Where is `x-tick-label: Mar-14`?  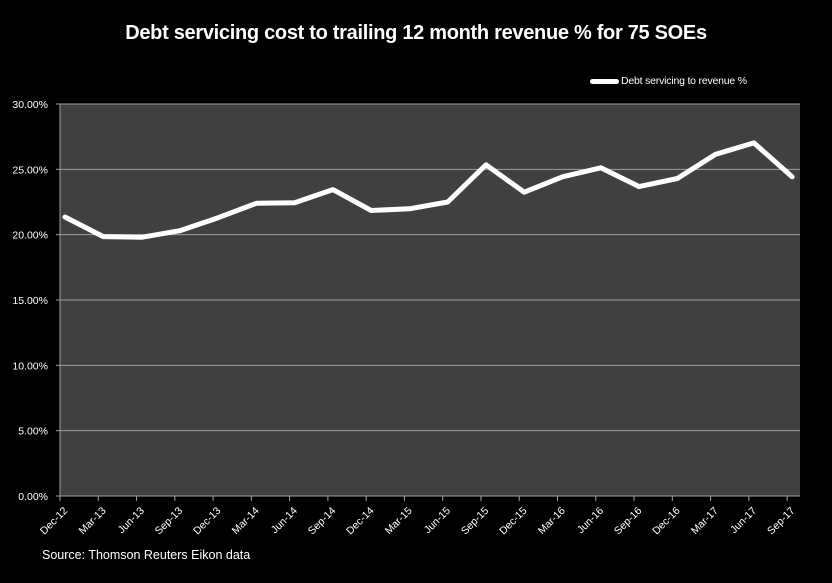 x-tick-label: Mar-14 is located at coordinates (246, 521).